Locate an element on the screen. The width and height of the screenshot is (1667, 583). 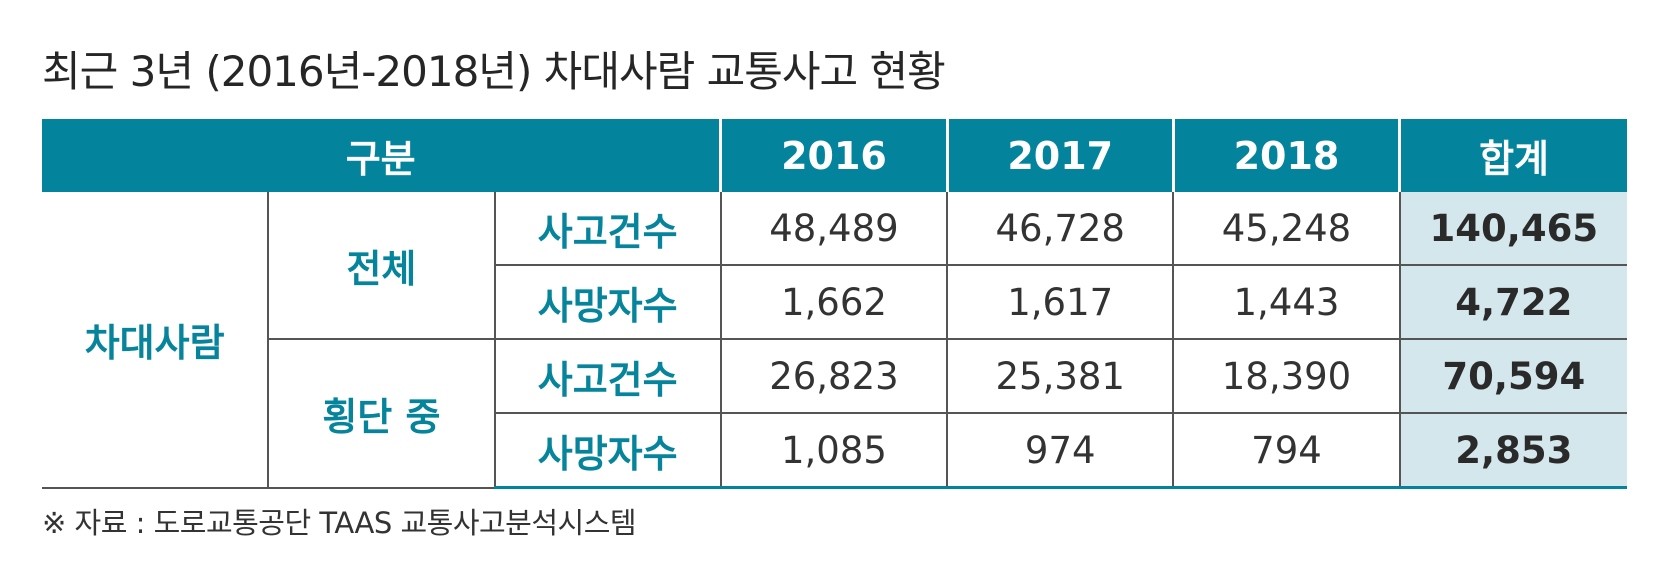
cell-total: 70,594 is located at coordinates (1512, 376).